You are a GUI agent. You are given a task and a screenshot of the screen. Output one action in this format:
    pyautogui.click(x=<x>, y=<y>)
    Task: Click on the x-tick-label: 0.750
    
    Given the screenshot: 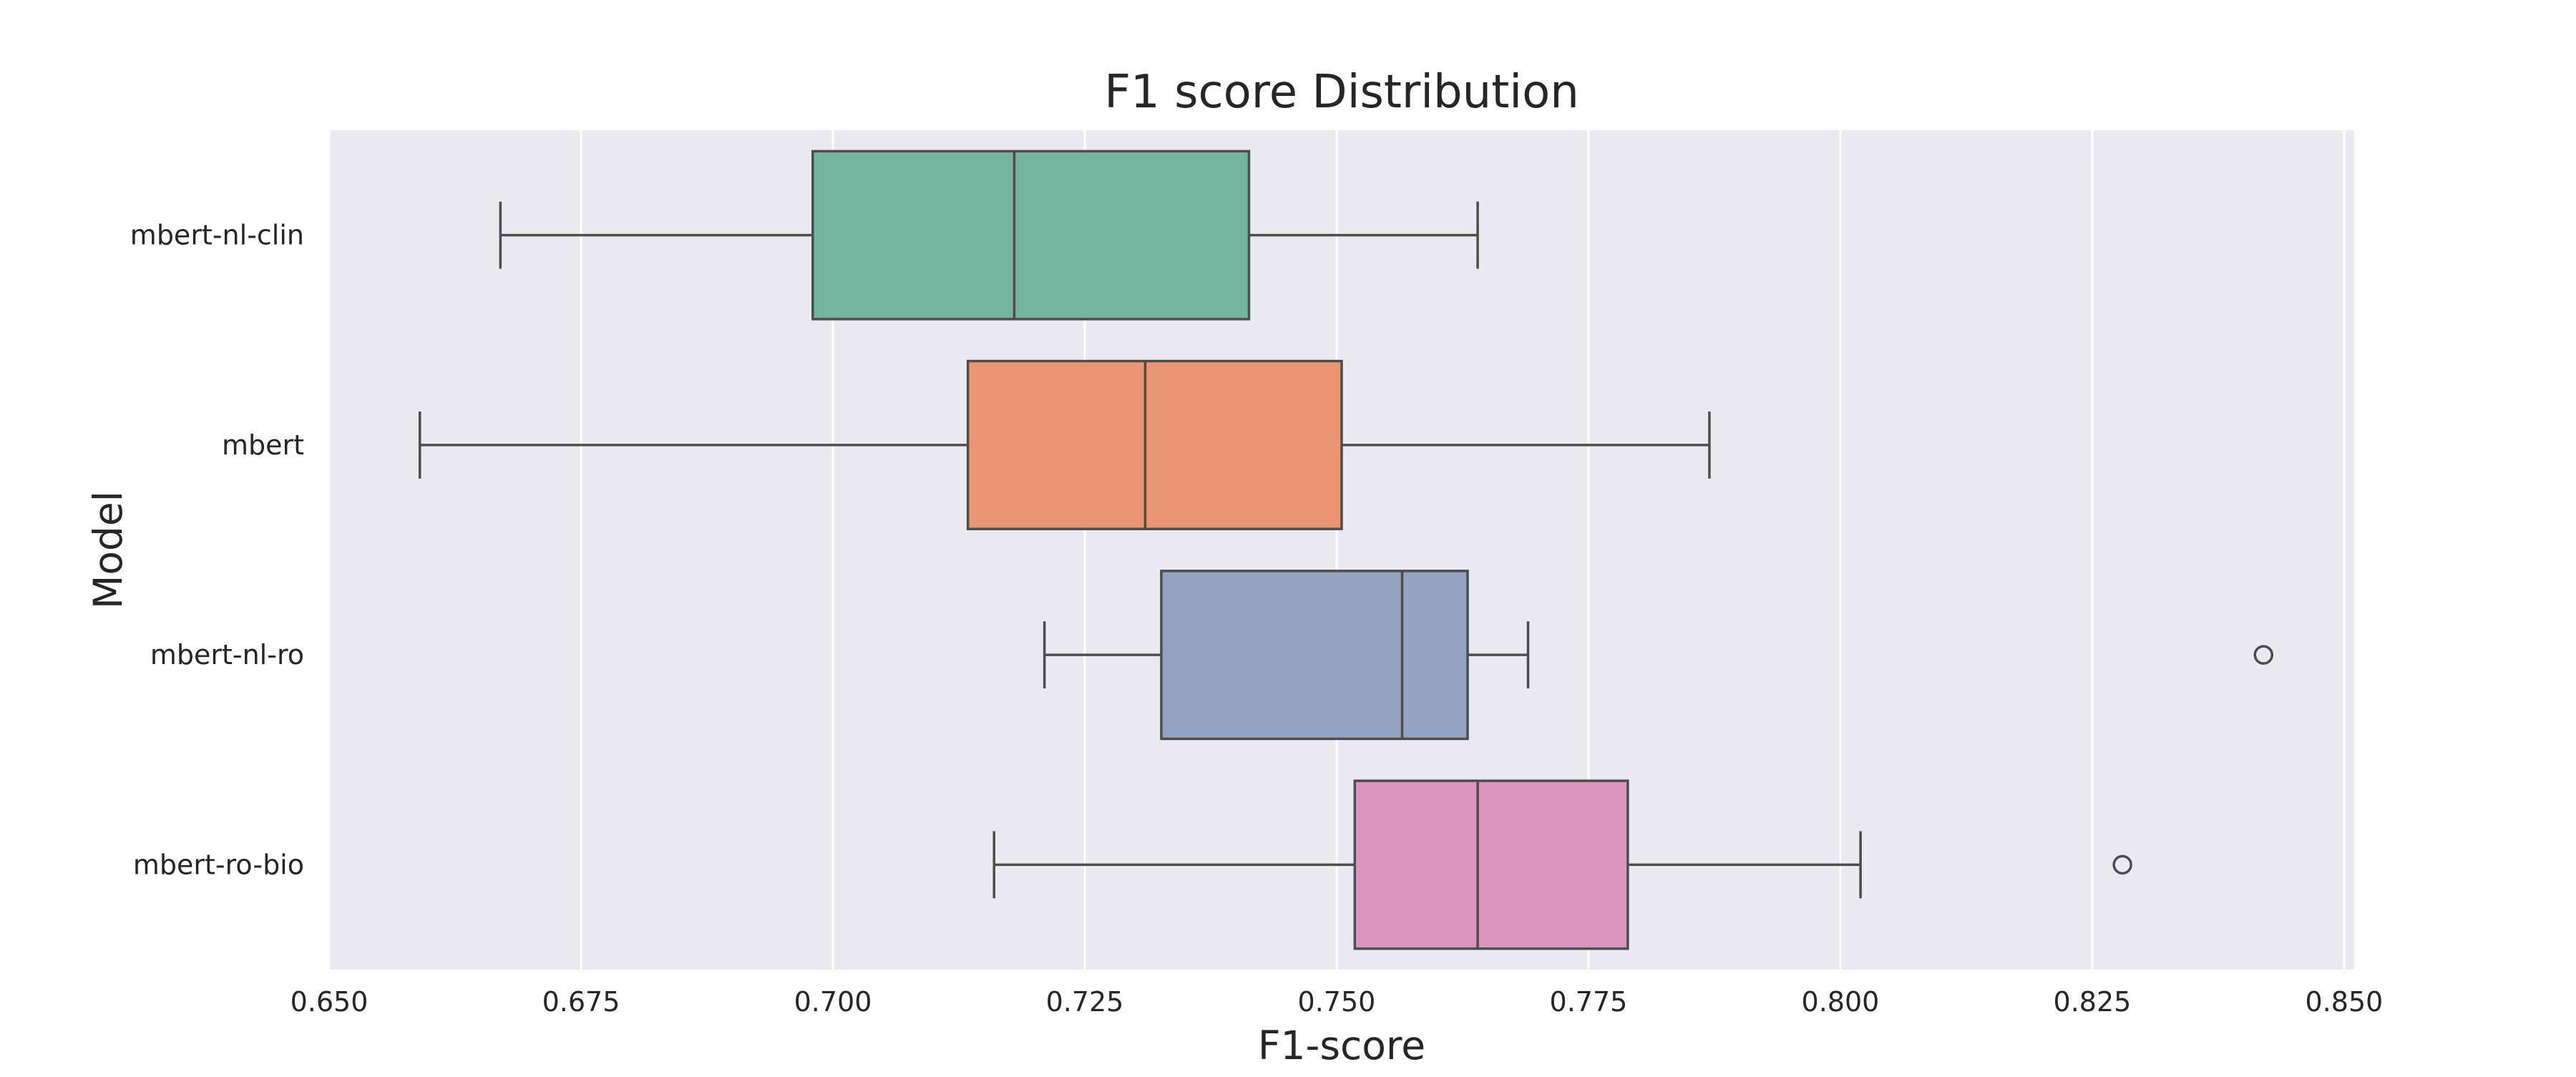 What is the action you would take?
    pyautogui.click(x=1337, y=1002)
    